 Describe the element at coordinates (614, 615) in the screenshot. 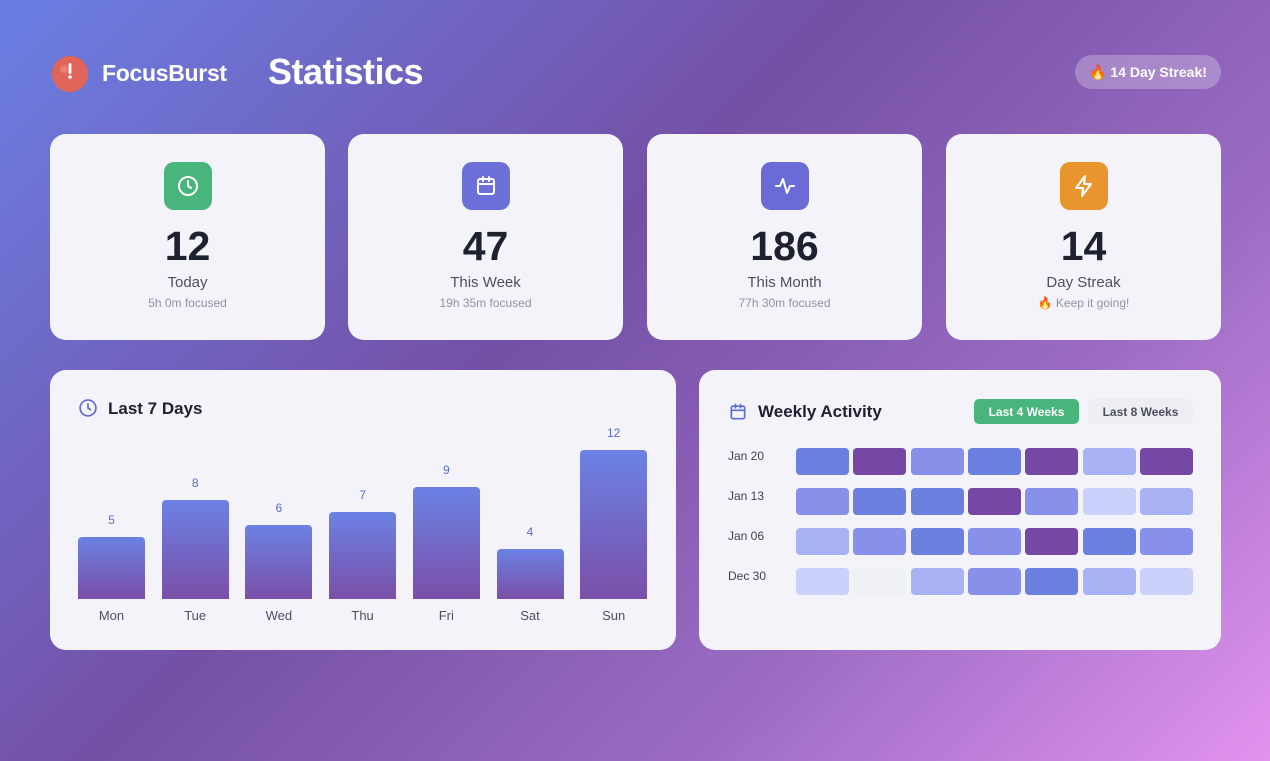

I see `bar-day-label: Sun` at that location.